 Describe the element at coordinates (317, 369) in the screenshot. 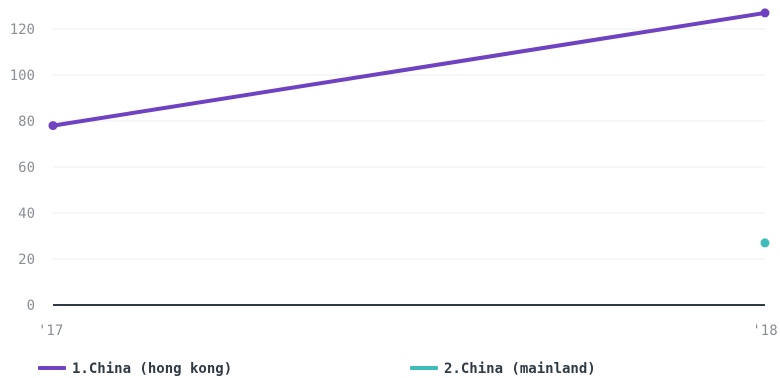

I see `legend: 1.China (hong kong) 2.China (mainland)` at that location.